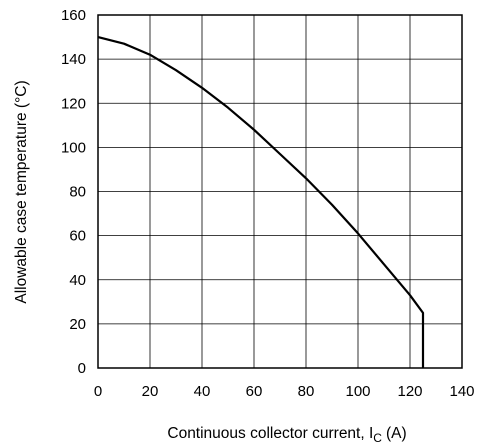 This screenshot has width=479, height=446. I want to click on y-tick-label: 40, so click(77, 280).